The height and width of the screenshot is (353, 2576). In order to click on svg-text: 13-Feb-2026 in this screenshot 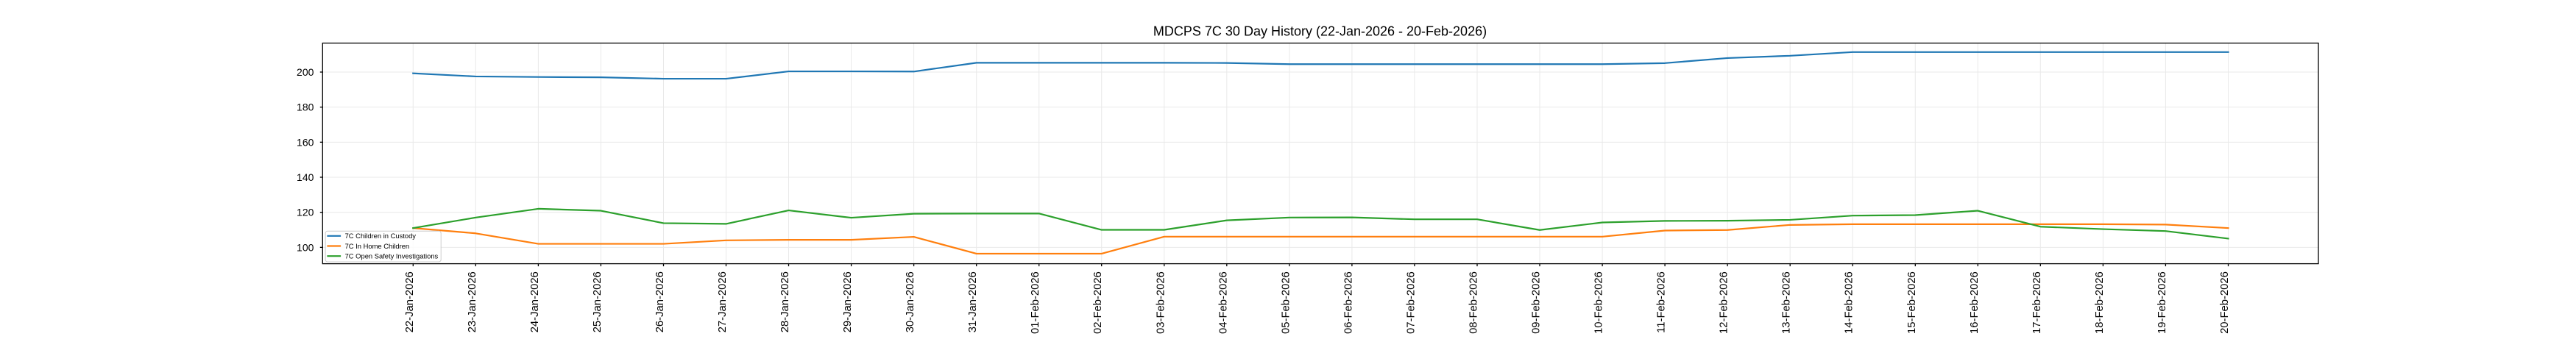, I will do `click(1787, 303)`.